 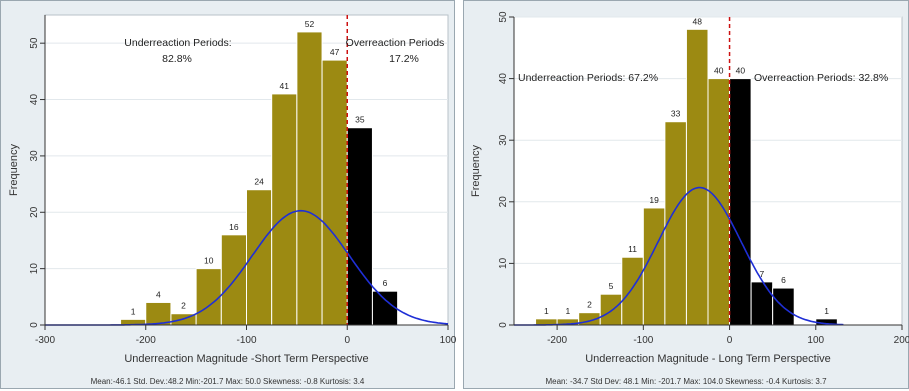 I want to click on bar-value-label: 41, so click(x=285, y=86).